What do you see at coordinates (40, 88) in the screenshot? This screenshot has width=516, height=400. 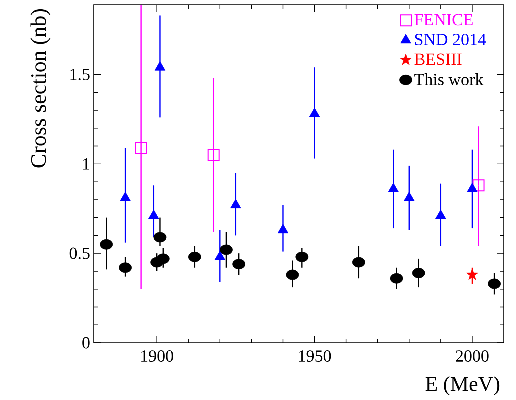 I see `y-axis-title: Cross section (nb)` at bounding box center [40, 88].